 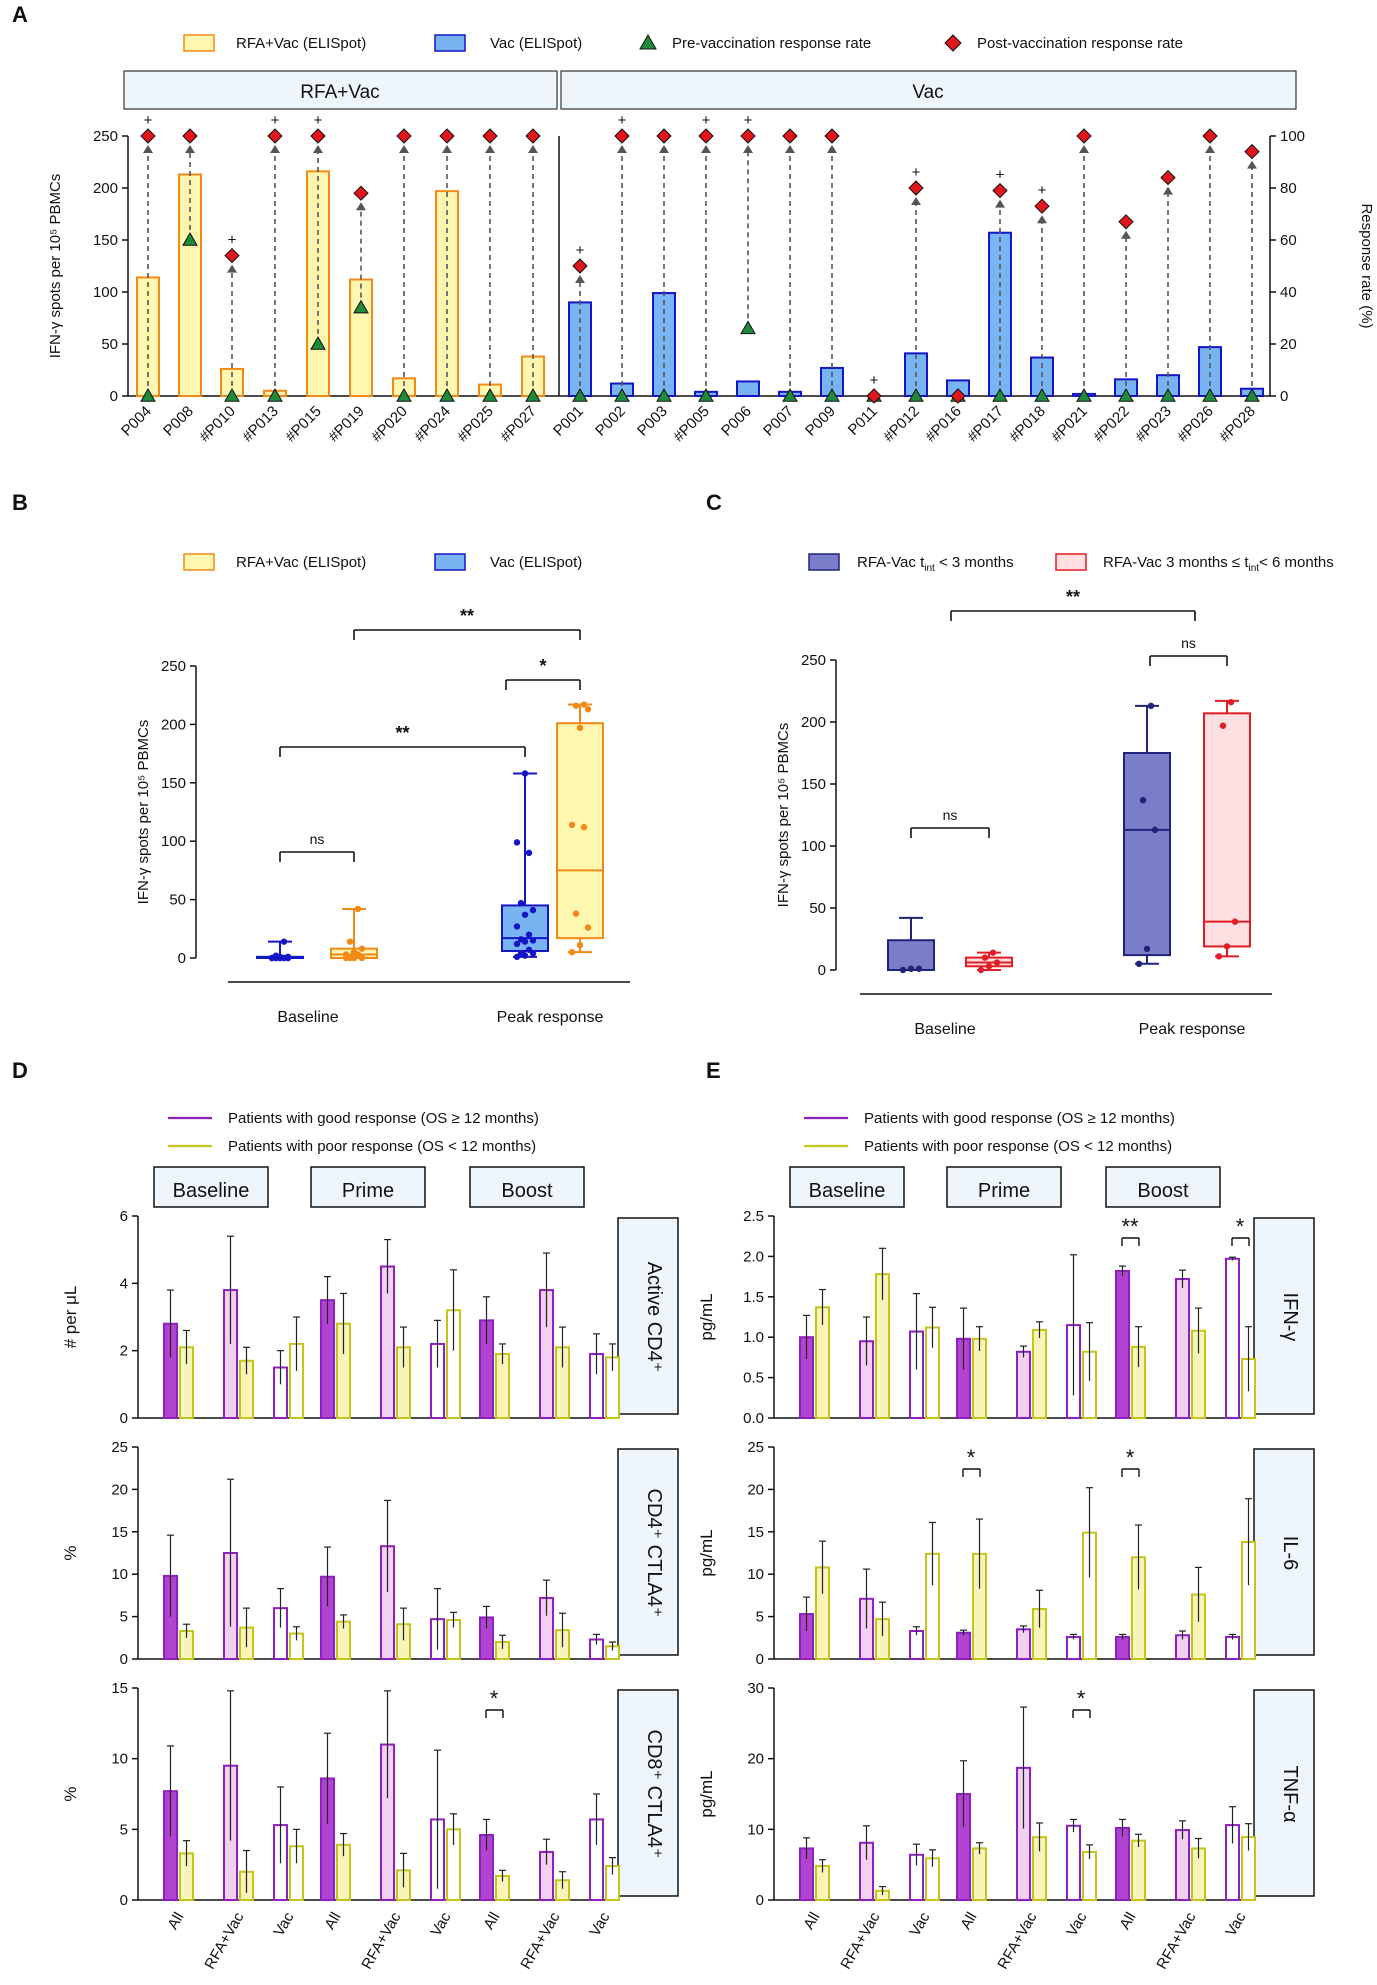 What do you see at coordinates (1017, 1940) in the screenshot?
I see `e-category-label: RFA+Vac` at bounding box center [1017, 1940].